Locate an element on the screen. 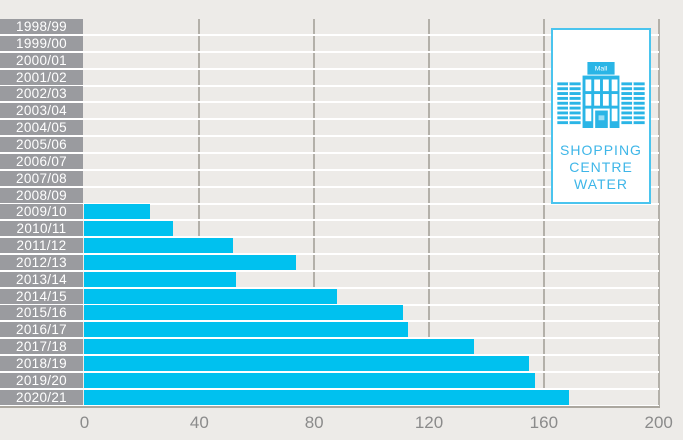 The width and height of the screenshot is (683, 440). category-label: 2002/03 is located at coordinates (41, 94).